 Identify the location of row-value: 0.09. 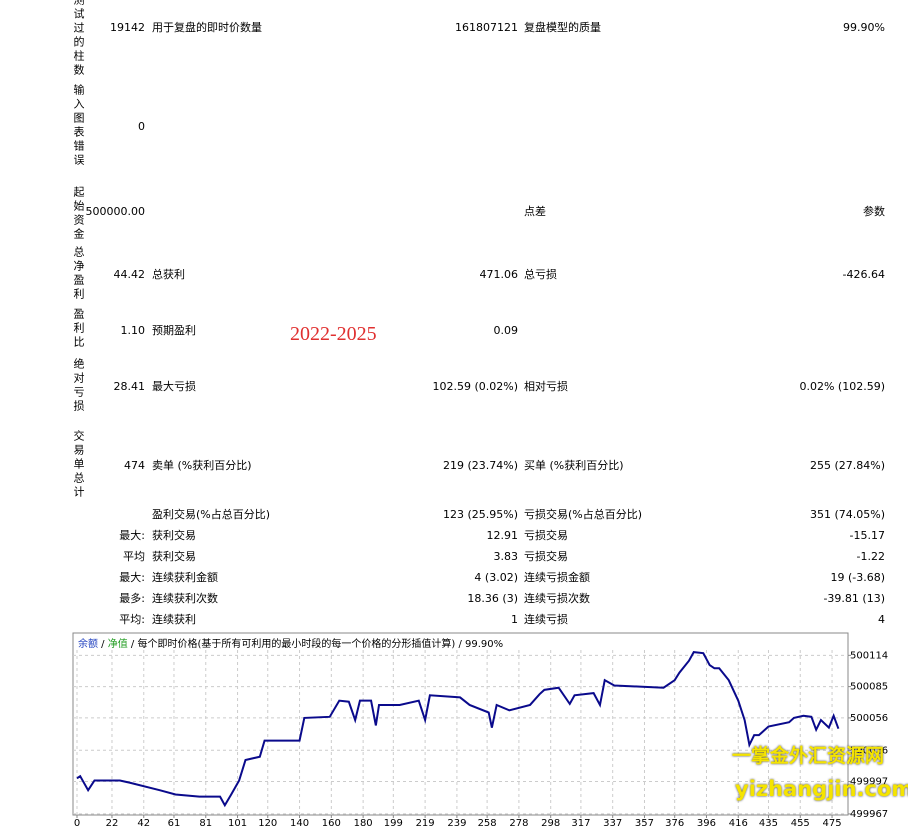
(506, 330).